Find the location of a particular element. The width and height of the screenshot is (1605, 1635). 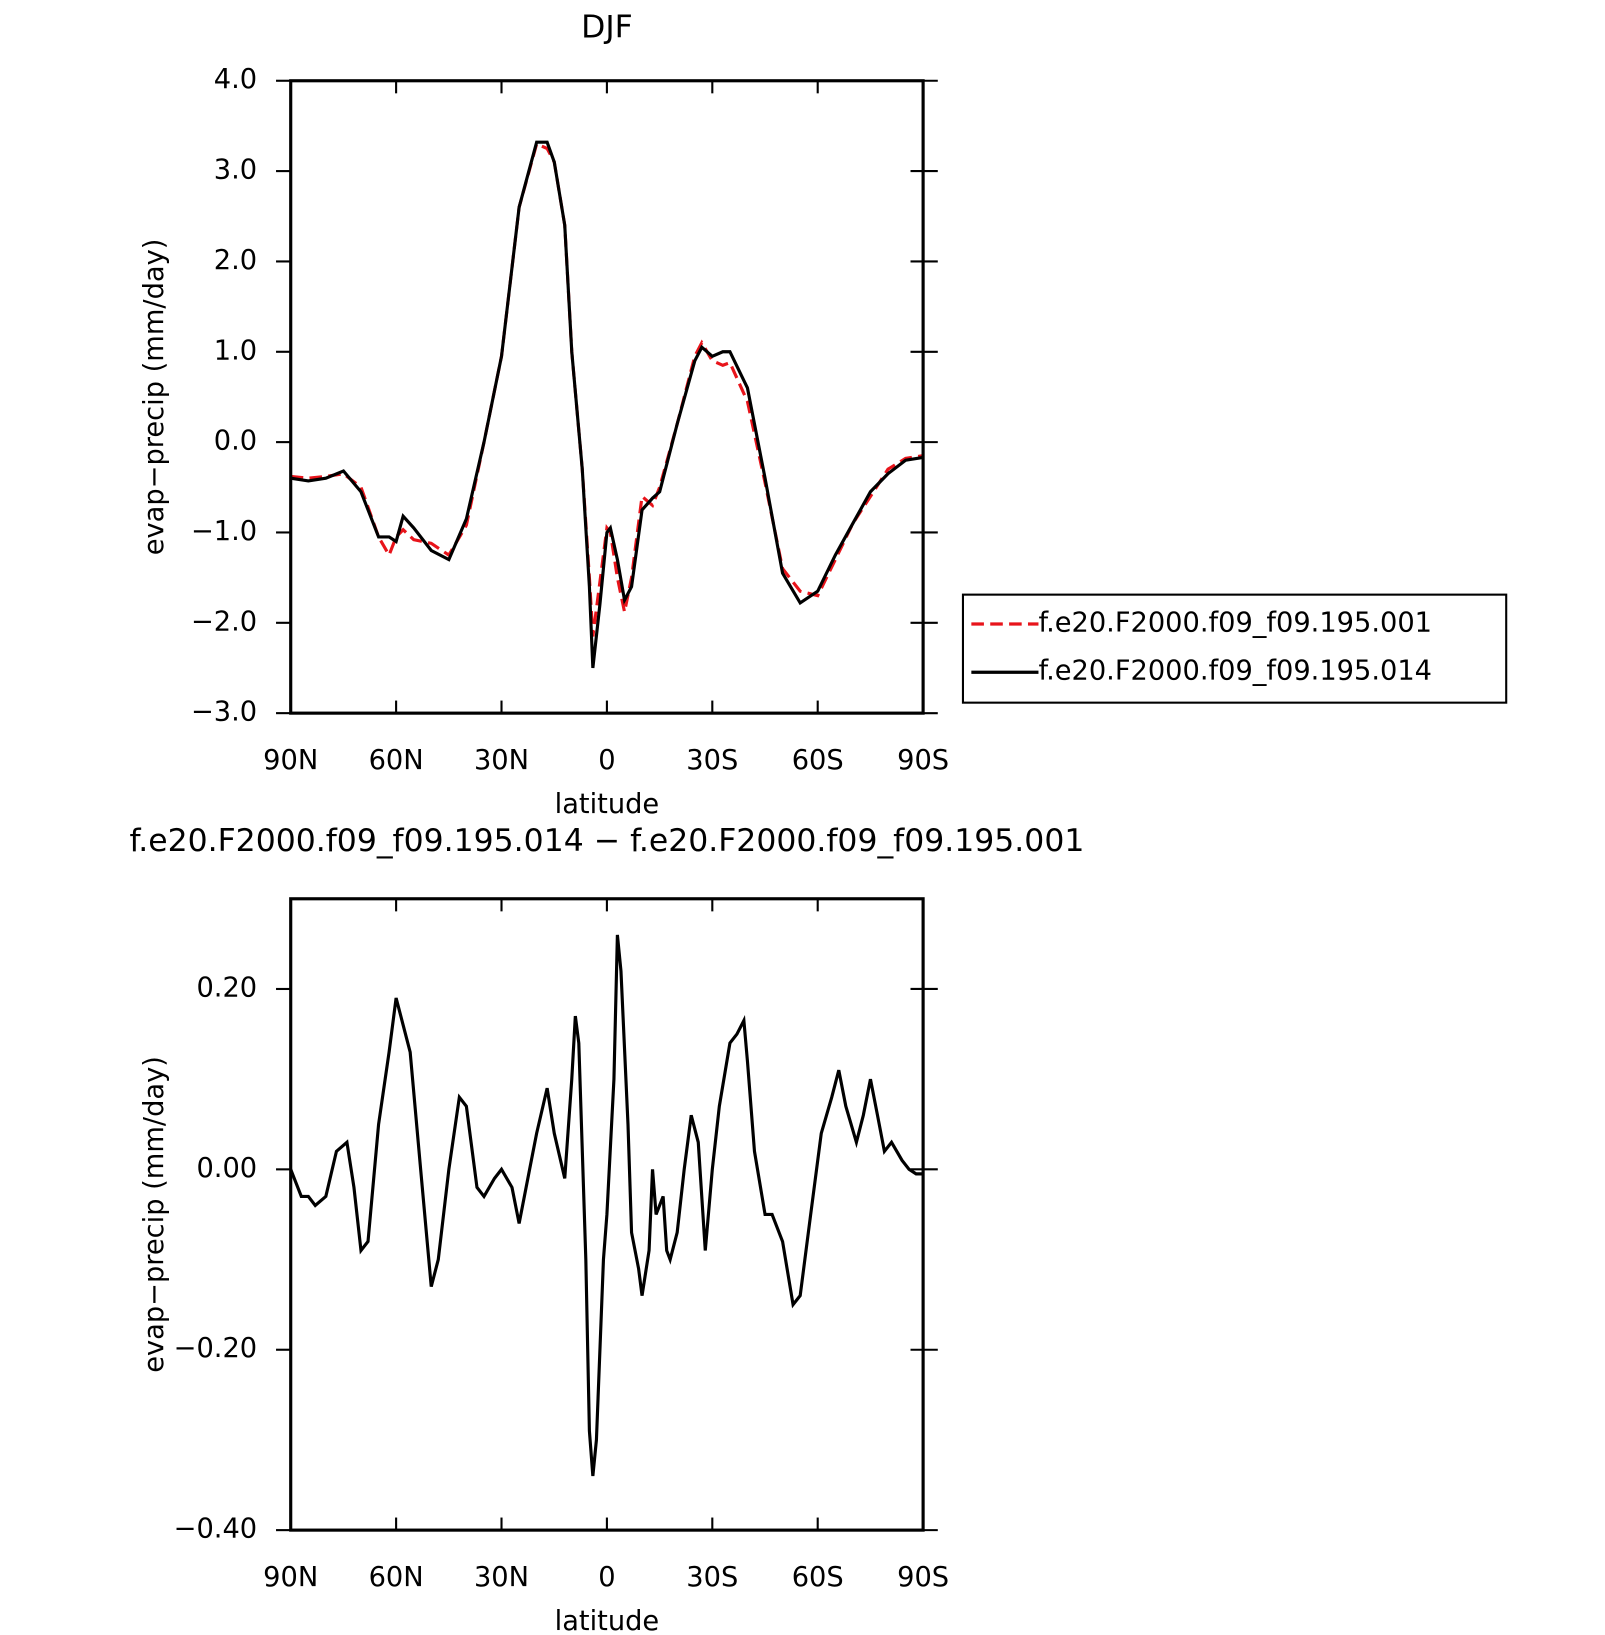

y-tick-label: 0.0 is located at coordinates (235, 441).